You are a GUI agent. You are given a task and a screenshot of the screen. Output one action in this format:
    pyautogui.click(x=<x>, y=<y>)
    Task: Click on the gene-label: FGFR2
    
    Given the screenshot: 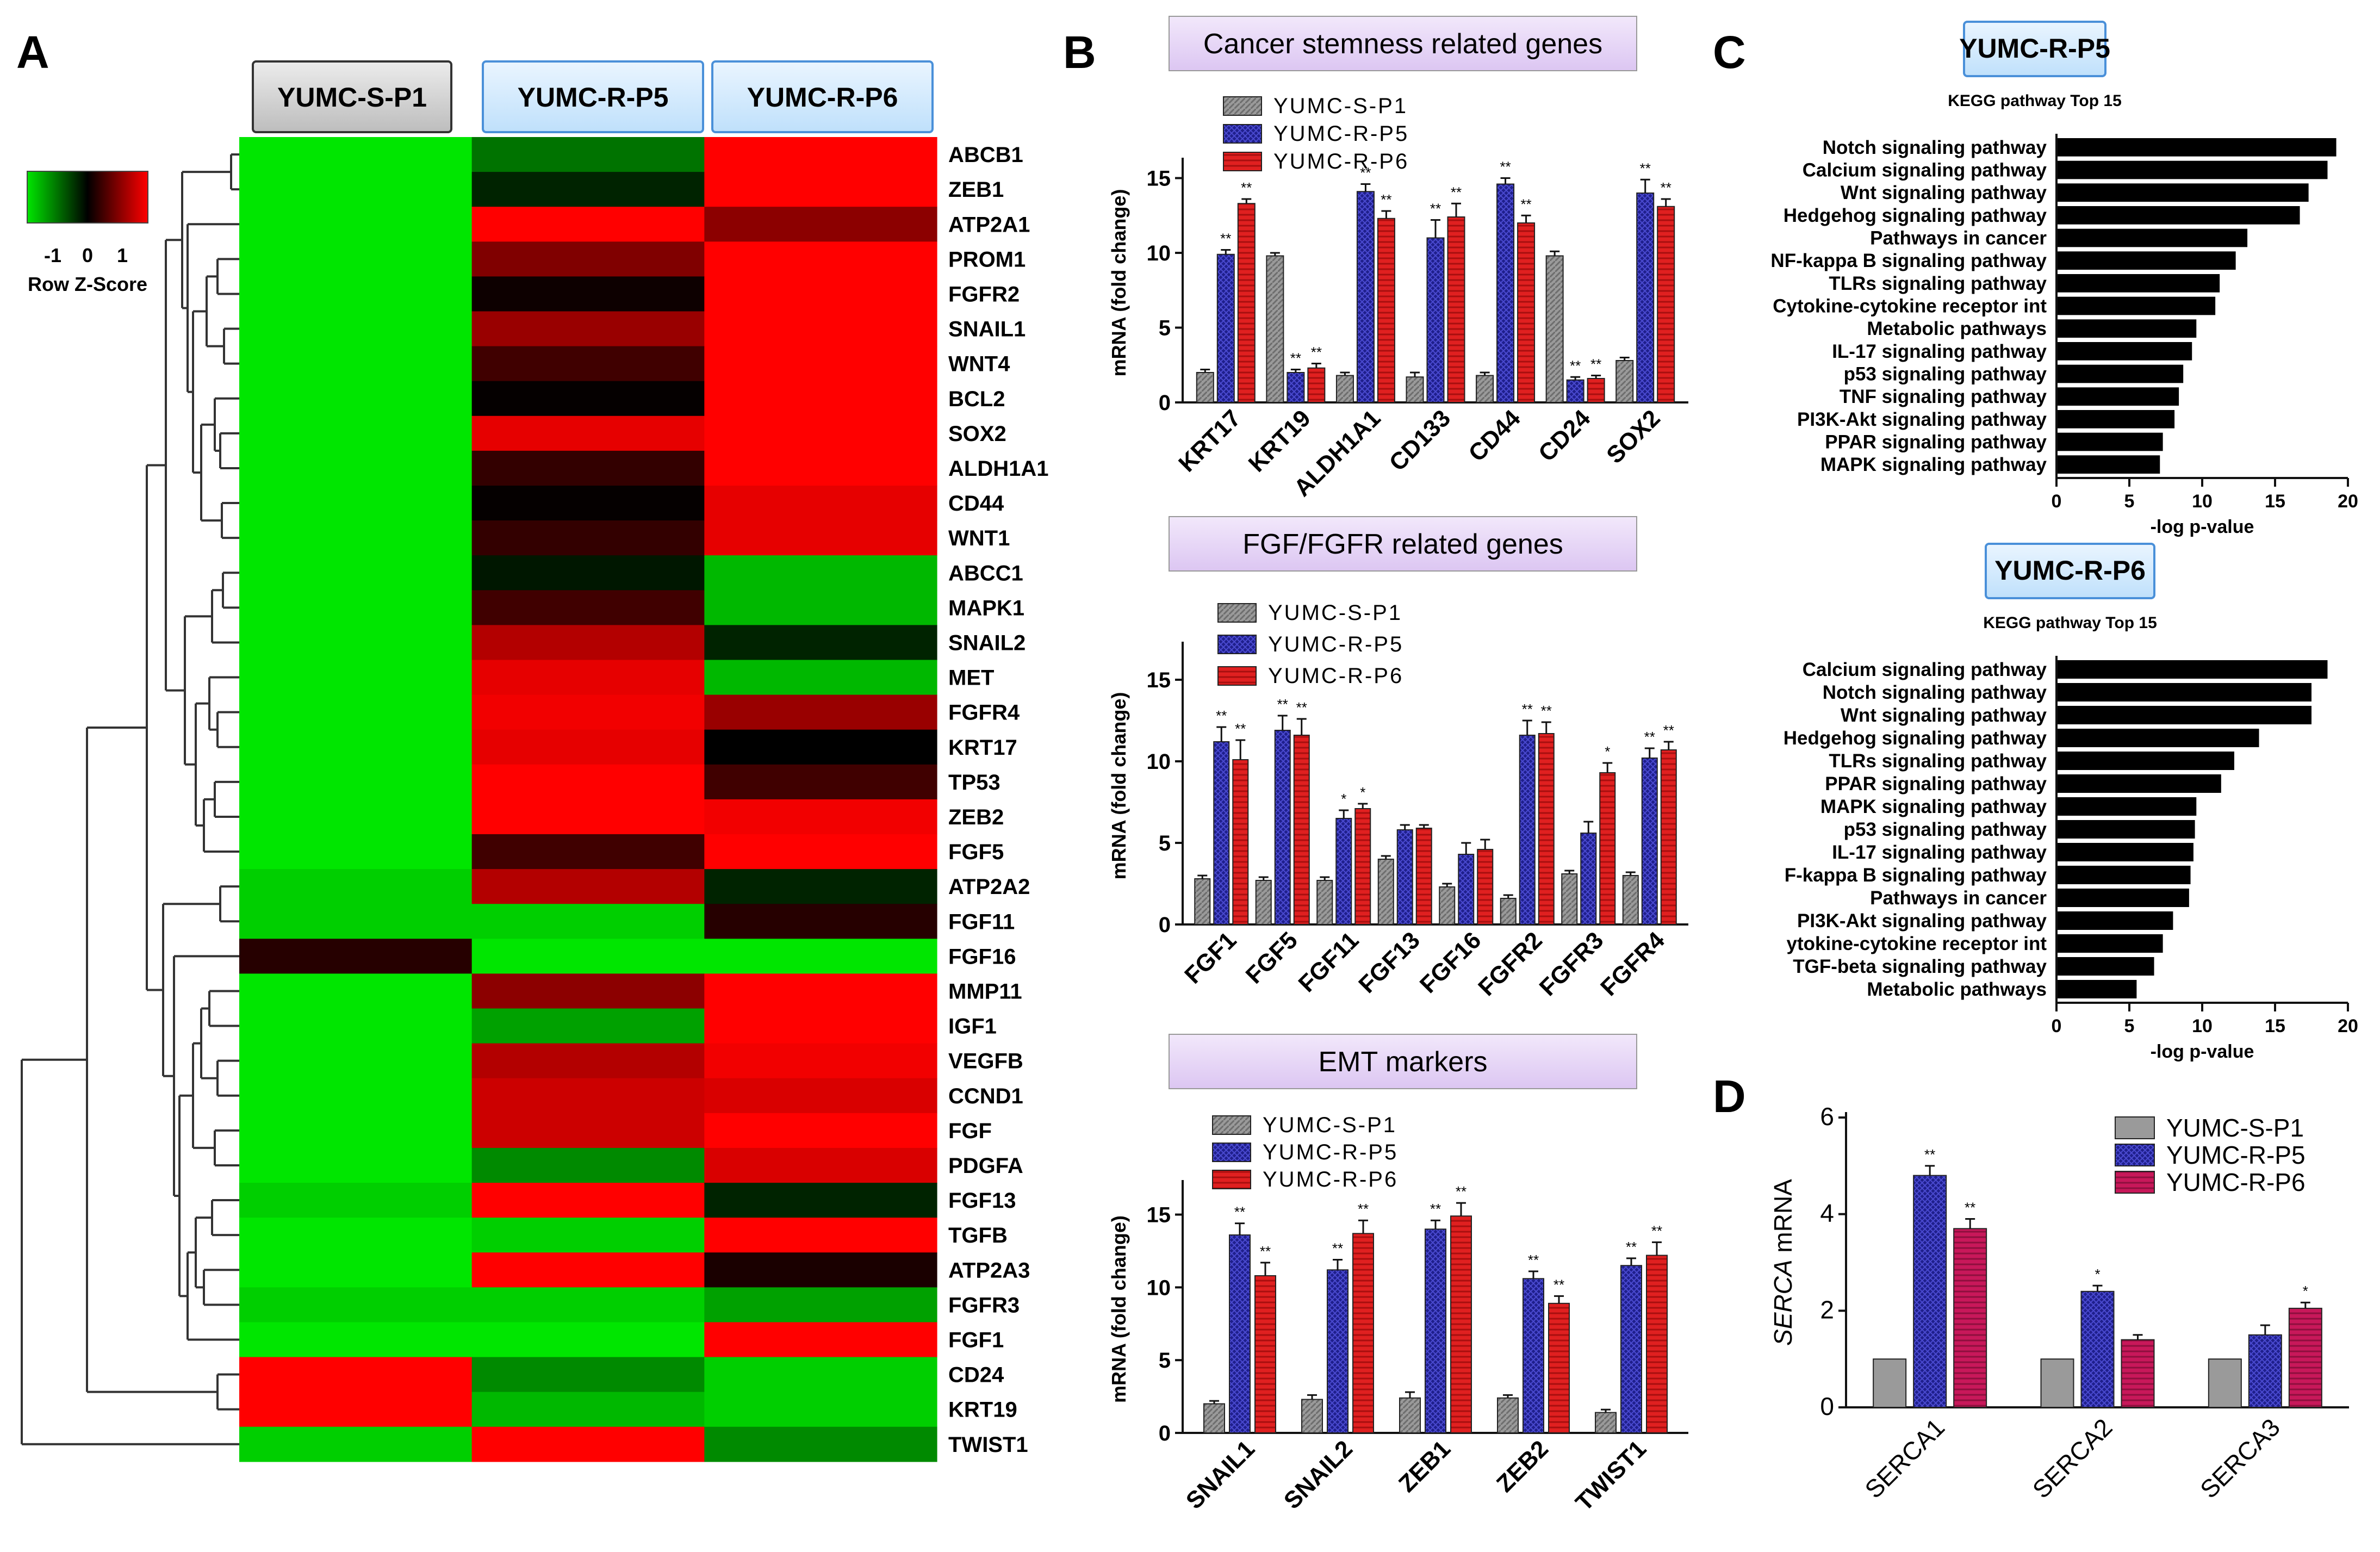 What is the action you would take?
    pyautogui.click(x=984, y=294)
    